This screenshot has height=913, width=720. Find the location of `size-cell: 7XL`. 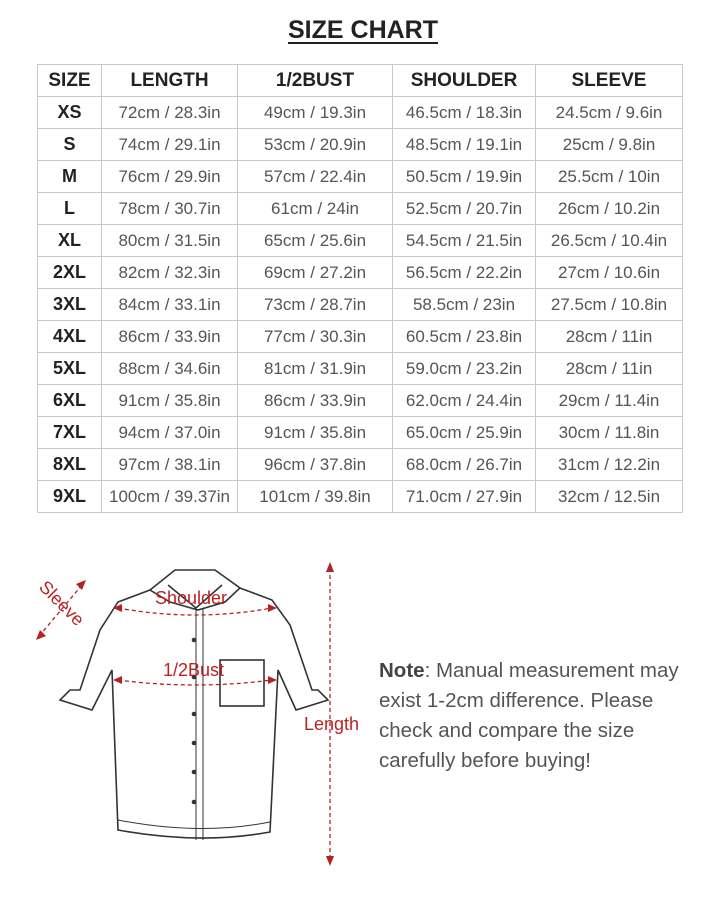

size-cell: 7XL is located at coordinates (69, 432).